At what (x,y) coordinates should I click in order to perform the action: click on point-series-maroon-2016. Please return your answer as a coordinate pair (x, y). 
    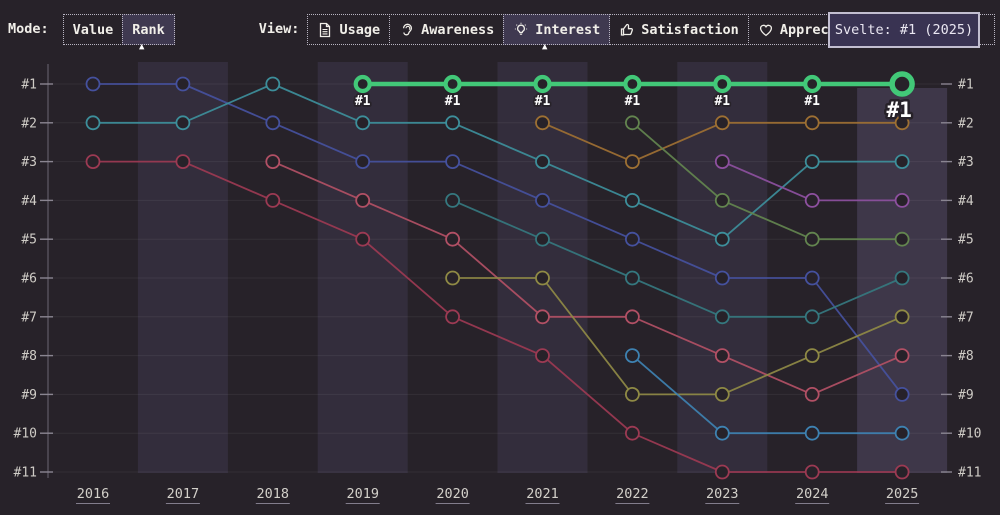
    Looking at the image, I should click on (93, 162).